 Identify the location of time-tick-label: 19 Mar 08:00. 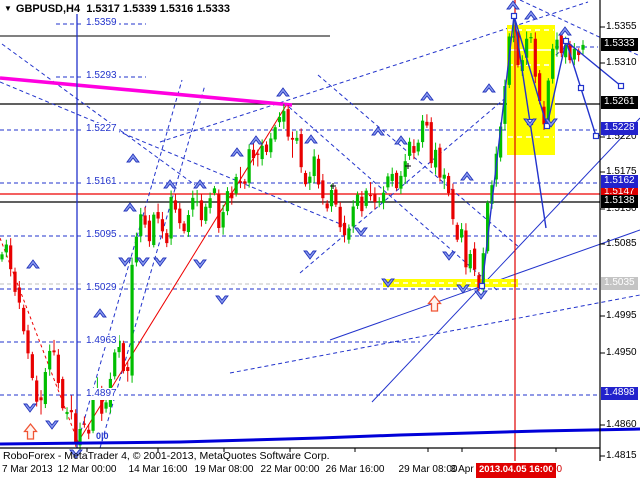
(224, 469).